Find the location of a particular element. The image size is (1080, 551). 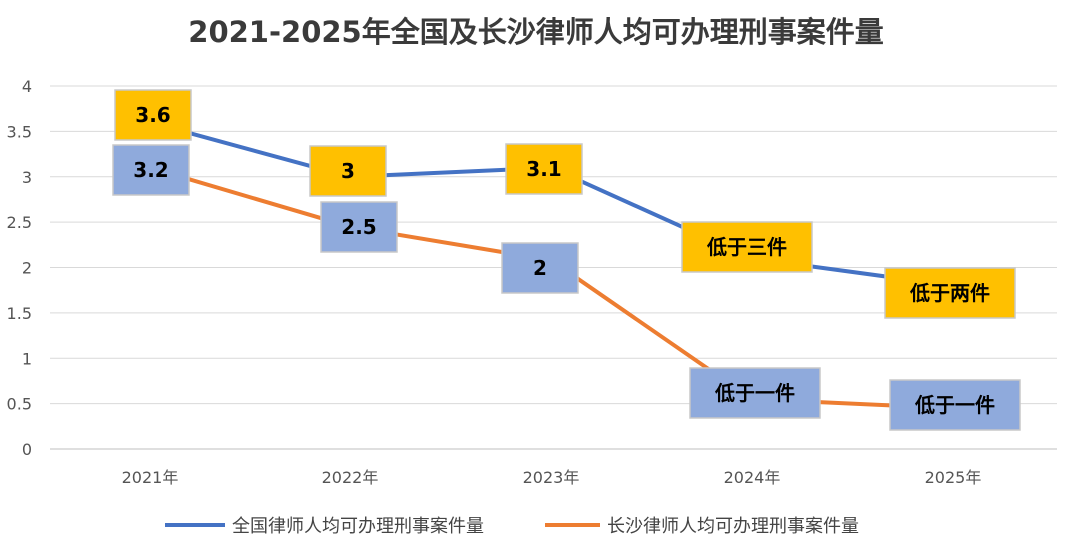

x-tick-label: 2023年 is located at coordinates (551, 477).